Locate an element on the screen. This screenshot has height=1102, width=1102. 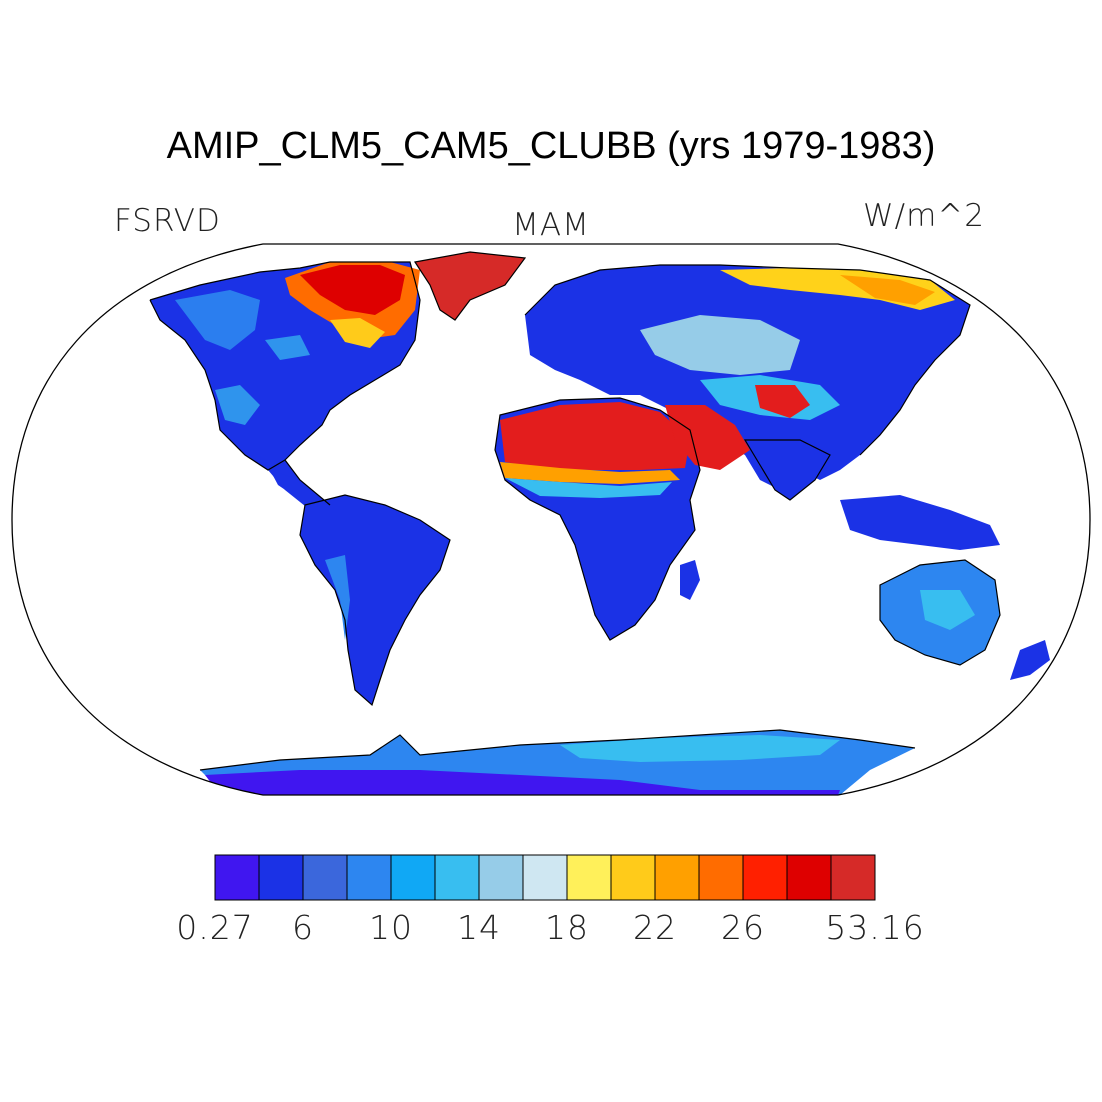
canadian-arctic-red is located at coordinates (352, 290).